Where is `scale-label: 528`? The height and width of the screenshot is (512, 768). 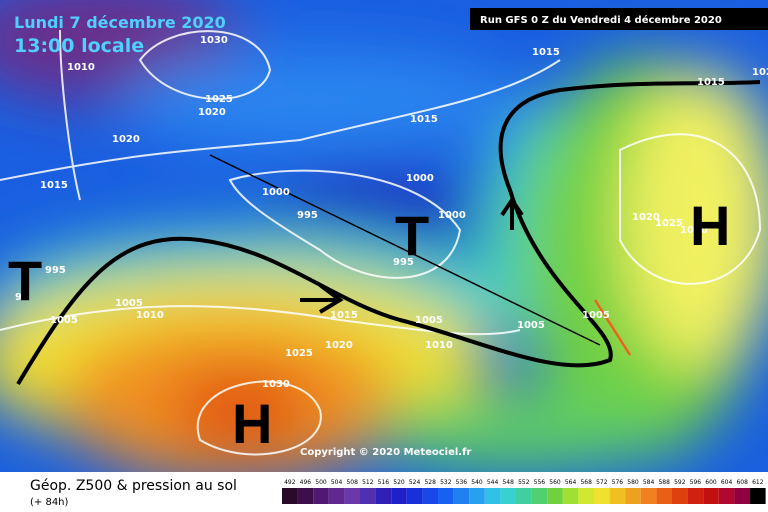 scale-label: 528 is located at coordinates (430, 482).